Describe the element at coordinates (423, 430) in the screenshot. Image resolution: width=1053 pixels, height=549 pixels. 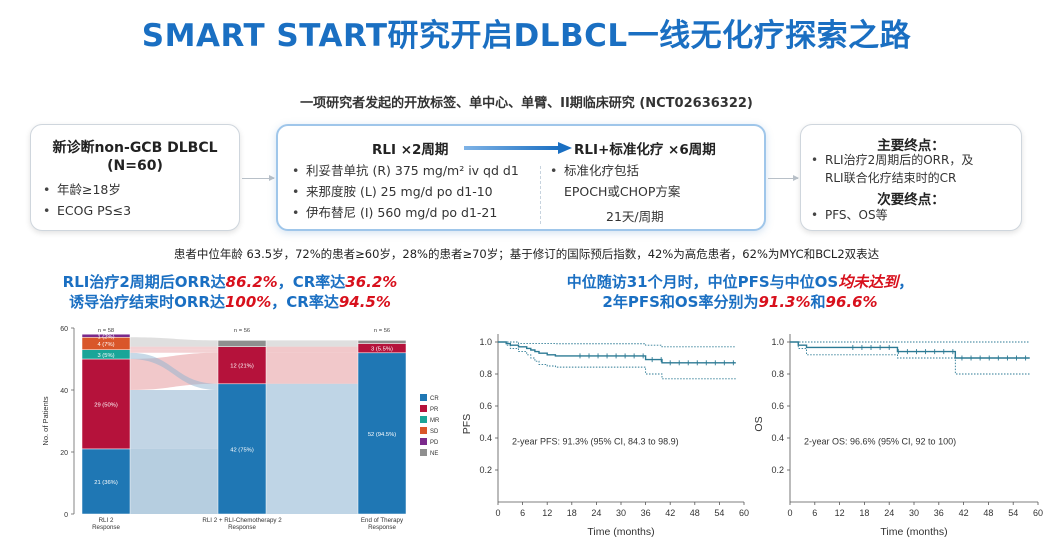
I see `legend-swatch-sd` at that location.